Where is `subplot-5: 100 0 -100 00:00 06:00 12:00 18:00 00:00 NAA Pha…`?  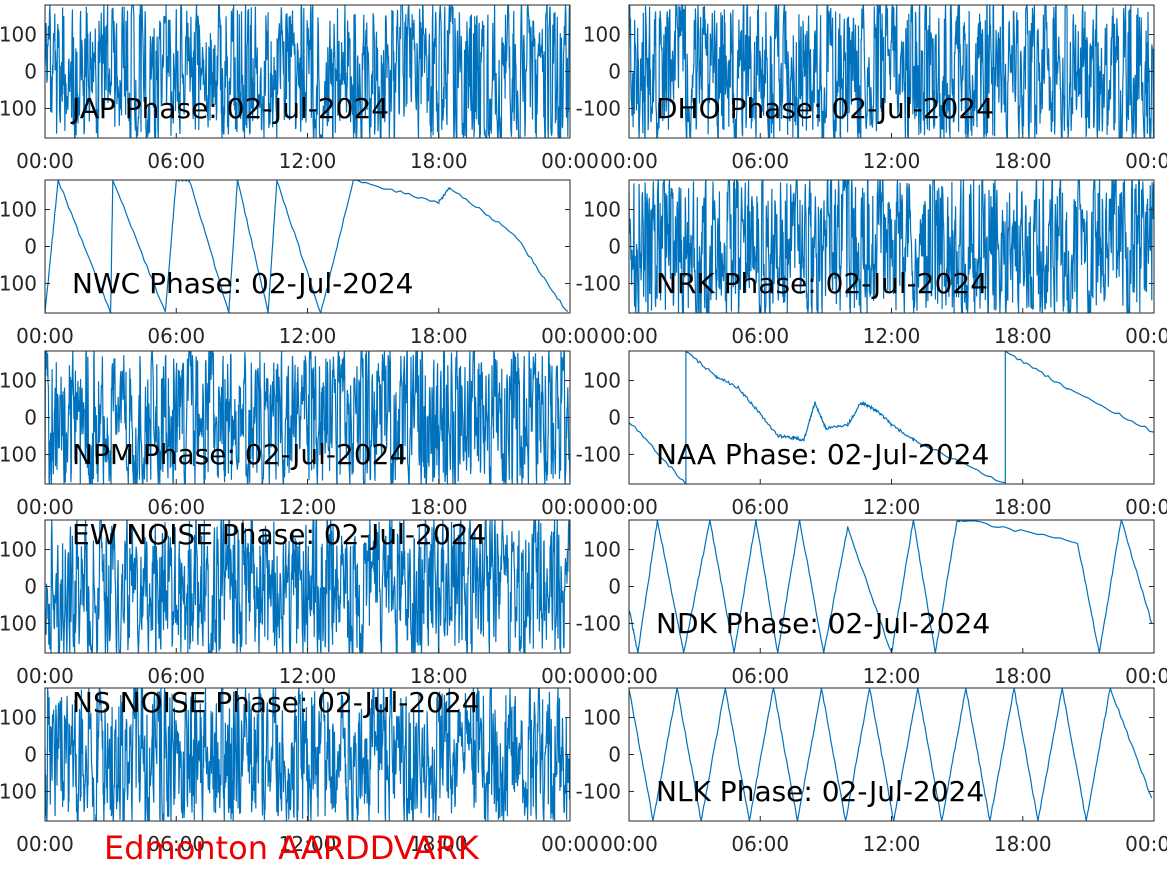 subplot-5: 100 0 -100 00:00 06:00 12:00 18:00 00:00 NAA Pha… is located at coordinates (871, 434).